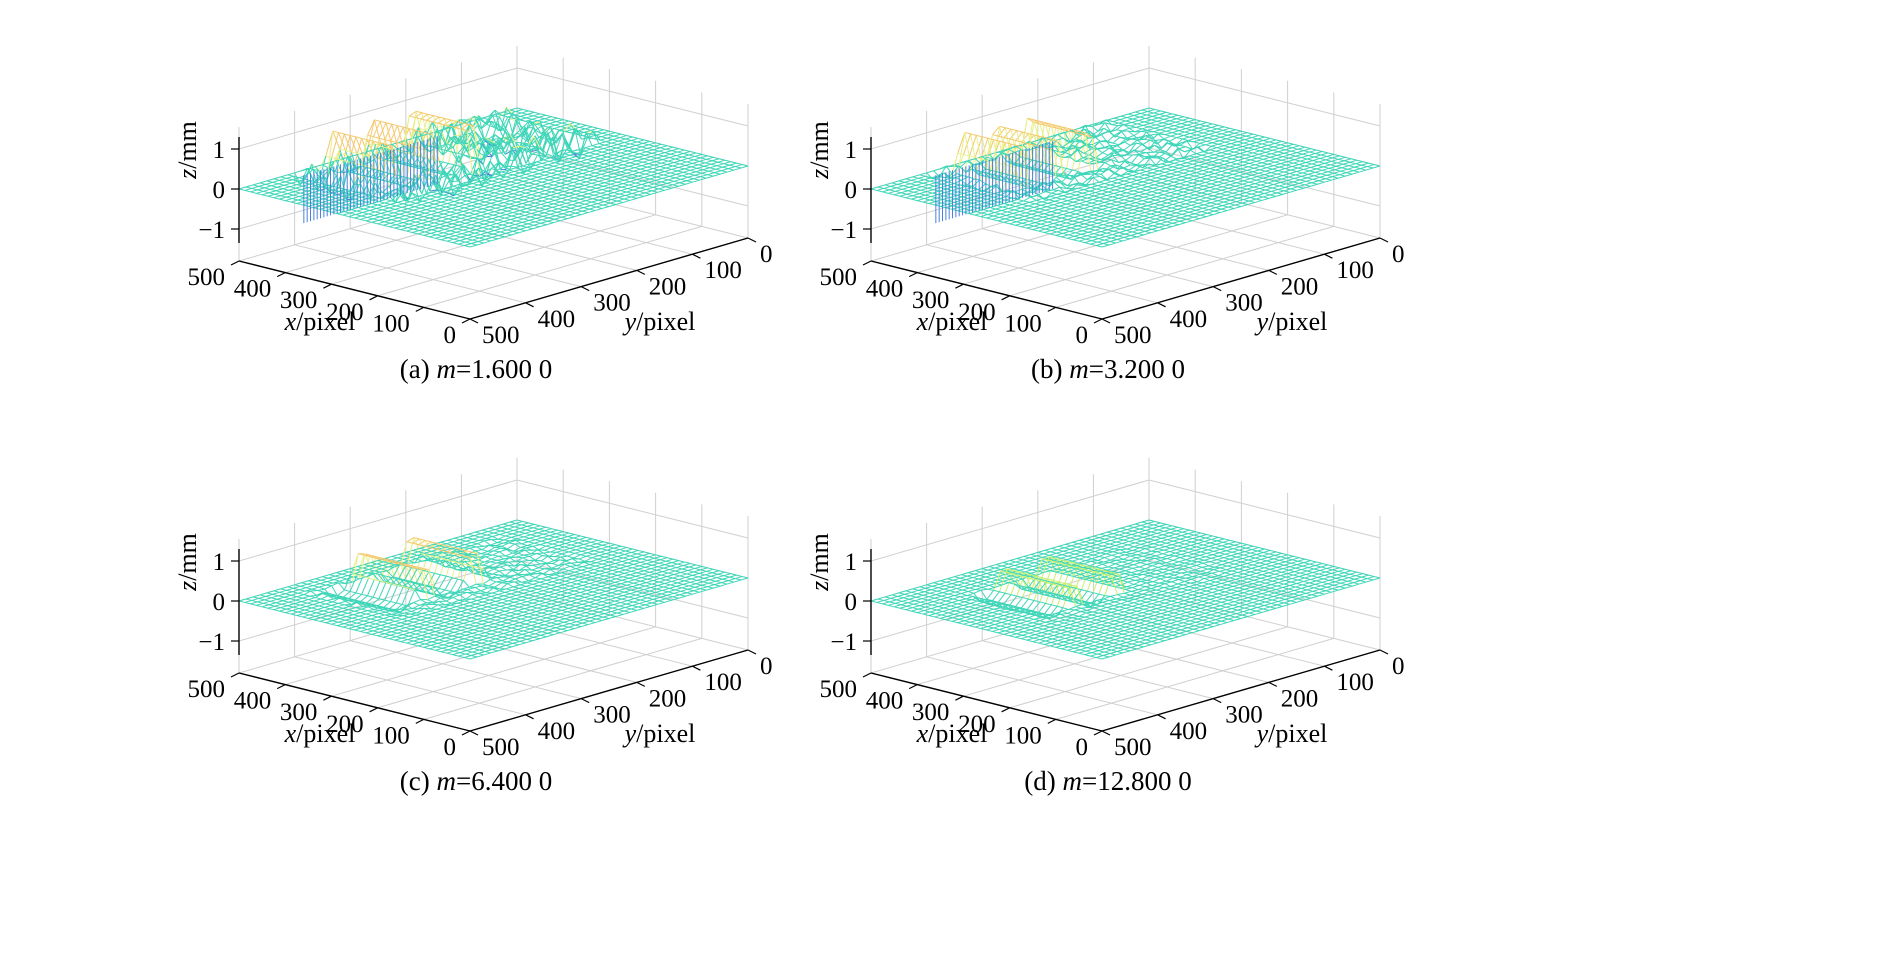  What do you see at coordinates (476, 781) in the screenshot?
I see `panel-caption: (c) m=6.400 0` at bounding box center [476, 781].